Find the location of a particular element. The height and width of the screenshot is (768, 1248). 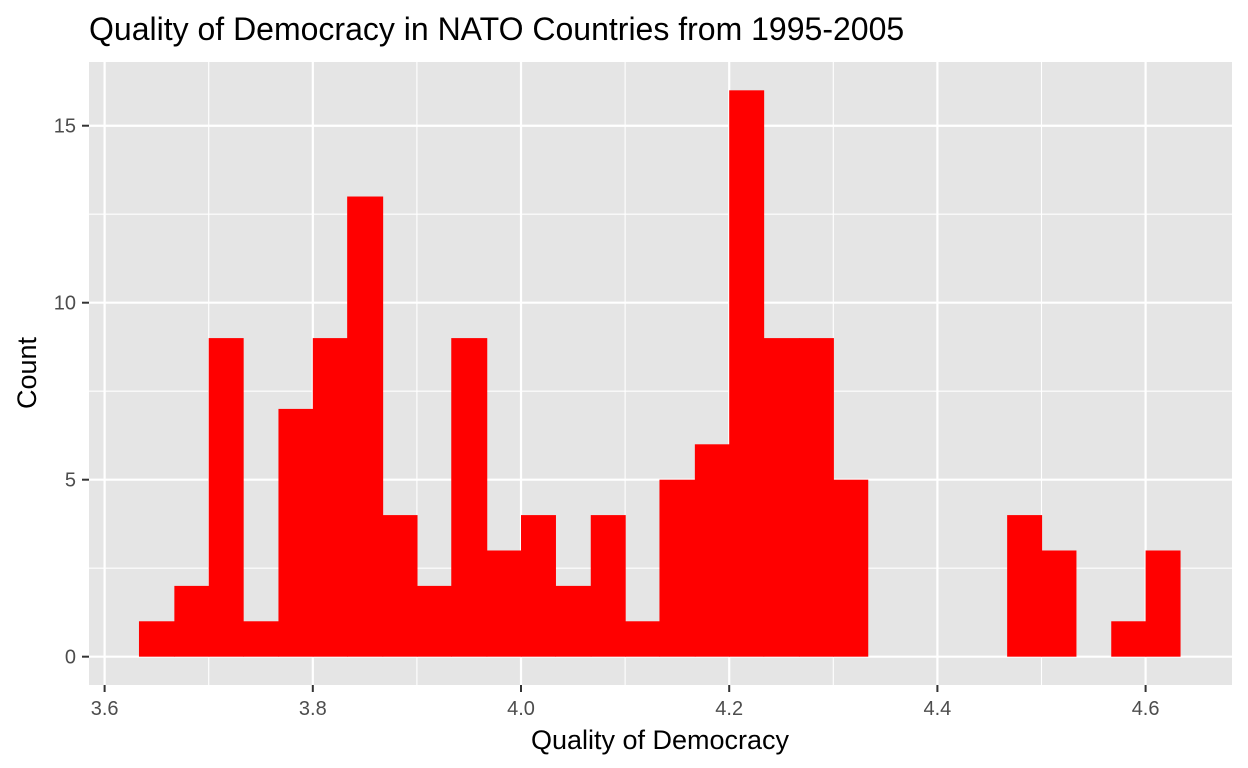

x-axis-title: Quality of Democracy is located at coordinates (660, 740).